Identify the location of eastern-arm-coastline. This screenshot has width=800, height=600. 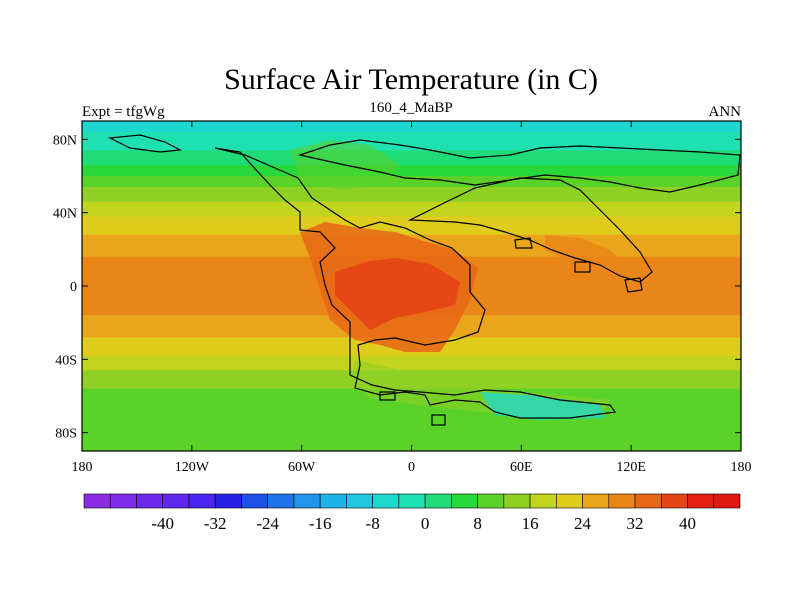
(530, 230).